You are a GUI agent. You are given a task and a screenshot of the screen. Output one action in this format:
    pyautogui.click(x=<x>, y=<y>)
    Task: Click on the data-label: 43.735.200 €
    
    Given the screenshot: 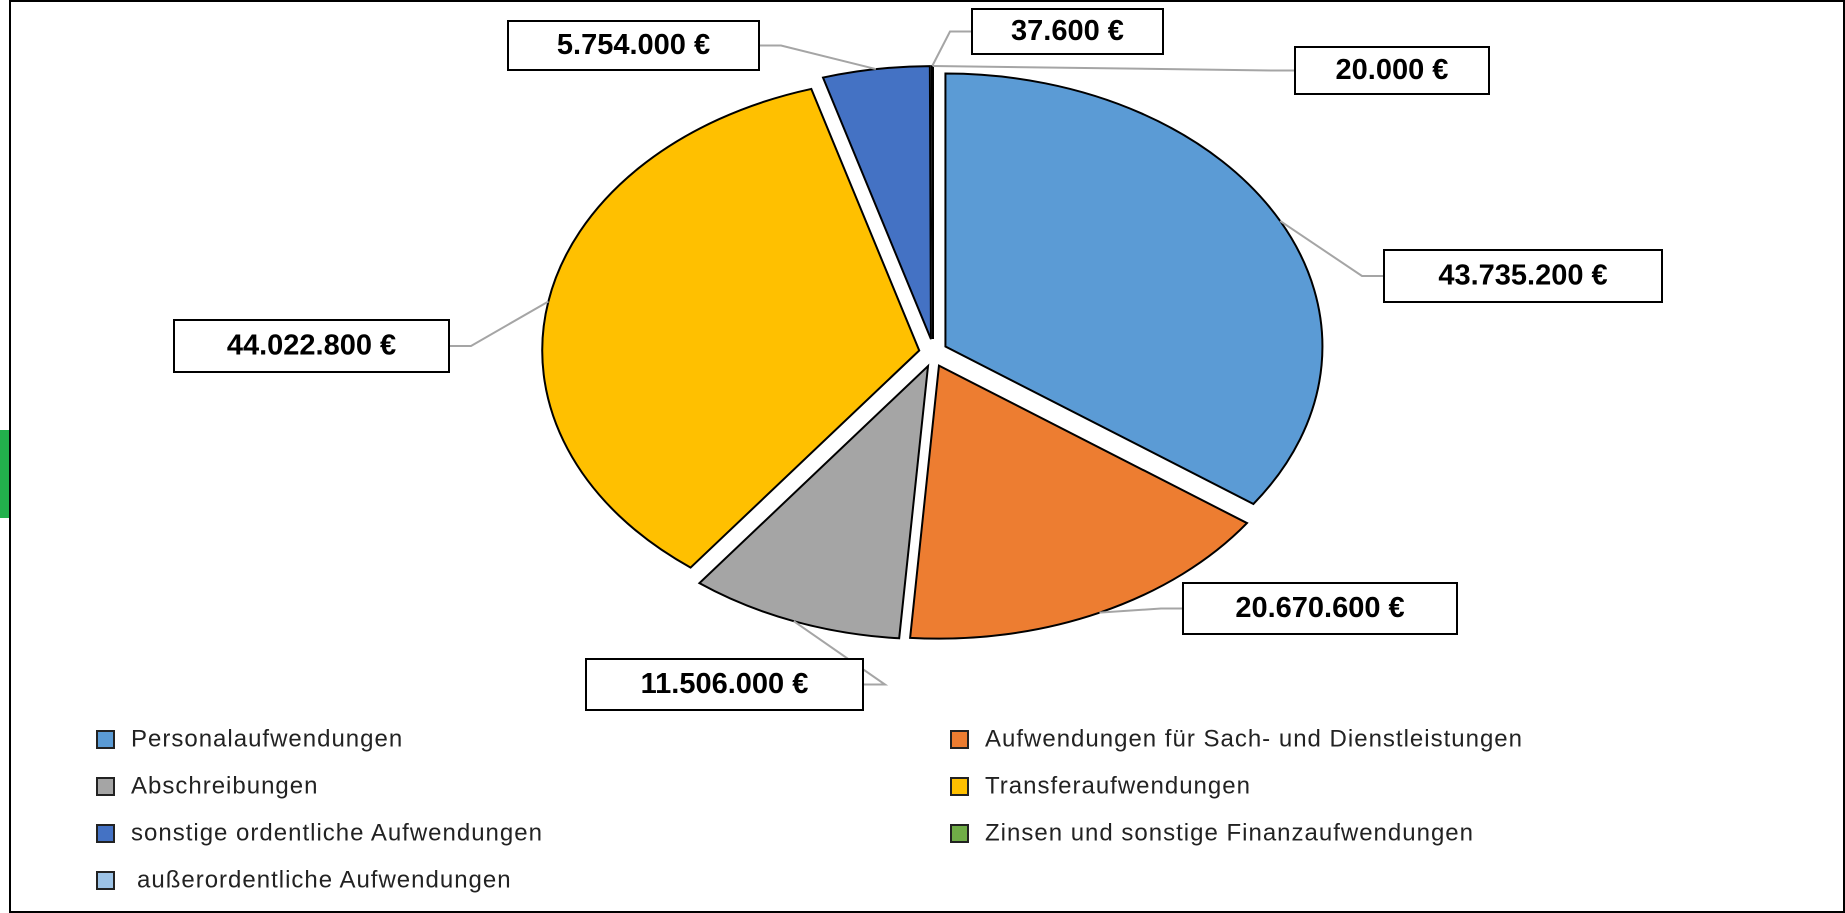 What is the action you would take?
    pyautogui.click(x=1522, y=276)
    